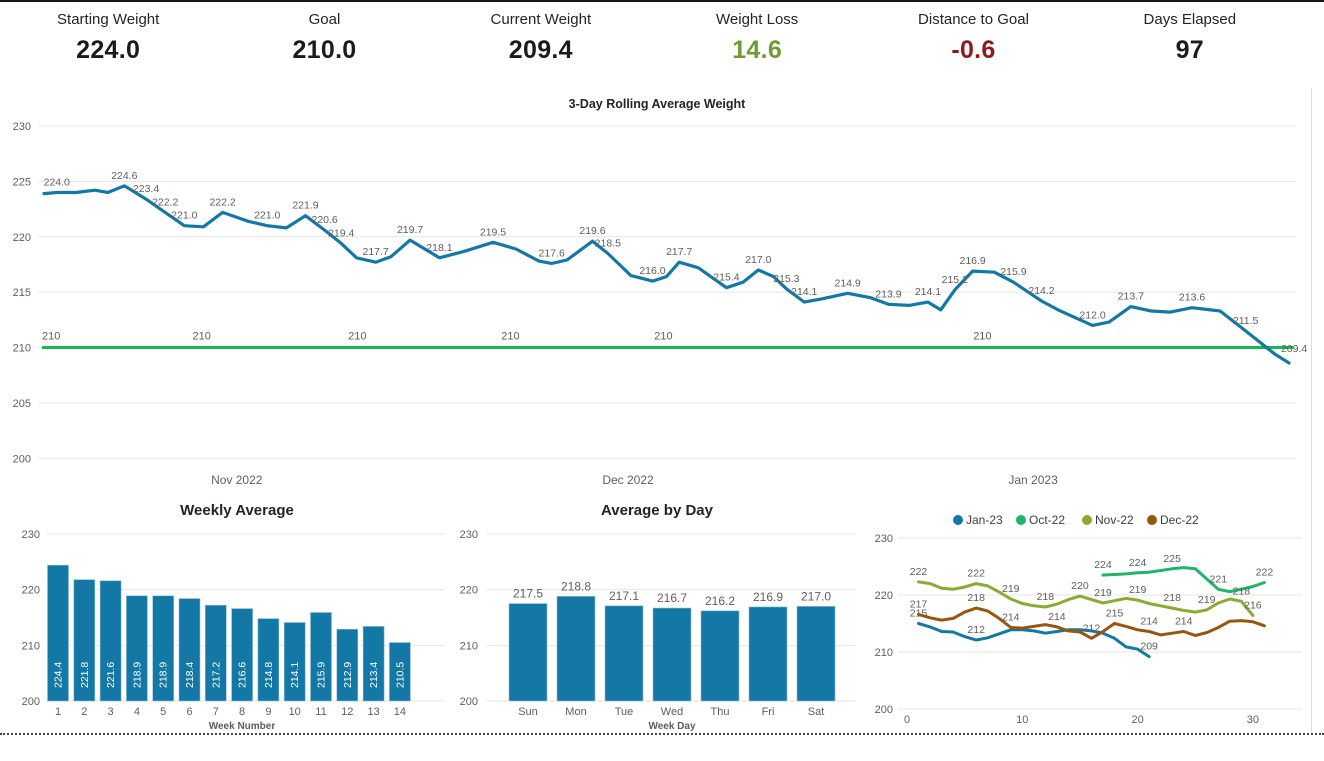 Image resolution: width=1324 pixels, height=761 pixels. Describe the element at coordinates (973, 50) in the screenshot. I see `kpi-value: -0.6` at that location.